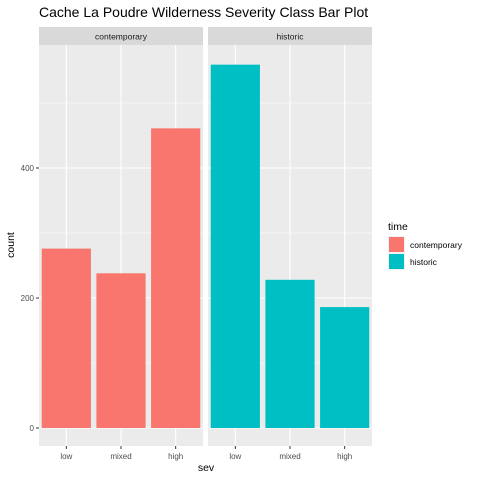 The width and height of the screenshot is (480, 480). Describe the element at coordinates (424, 262) in the screenshot. I see `legend-label: historic` at that location.